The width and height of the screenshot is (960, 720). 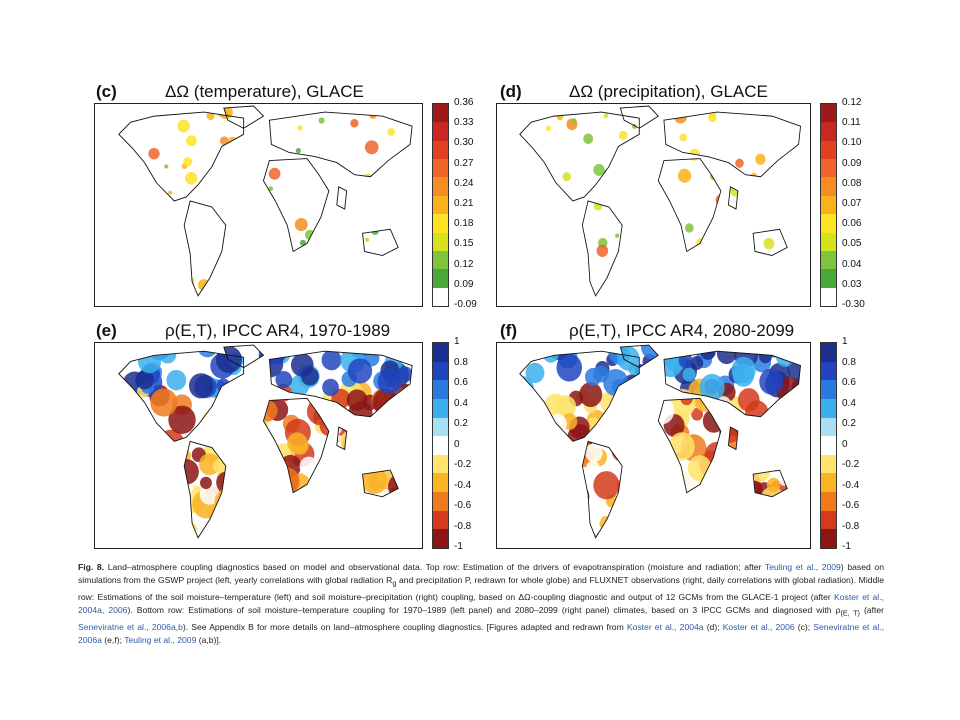 I want to click on citation-link: Koster et al., 2006, so click(x=758, y=627).